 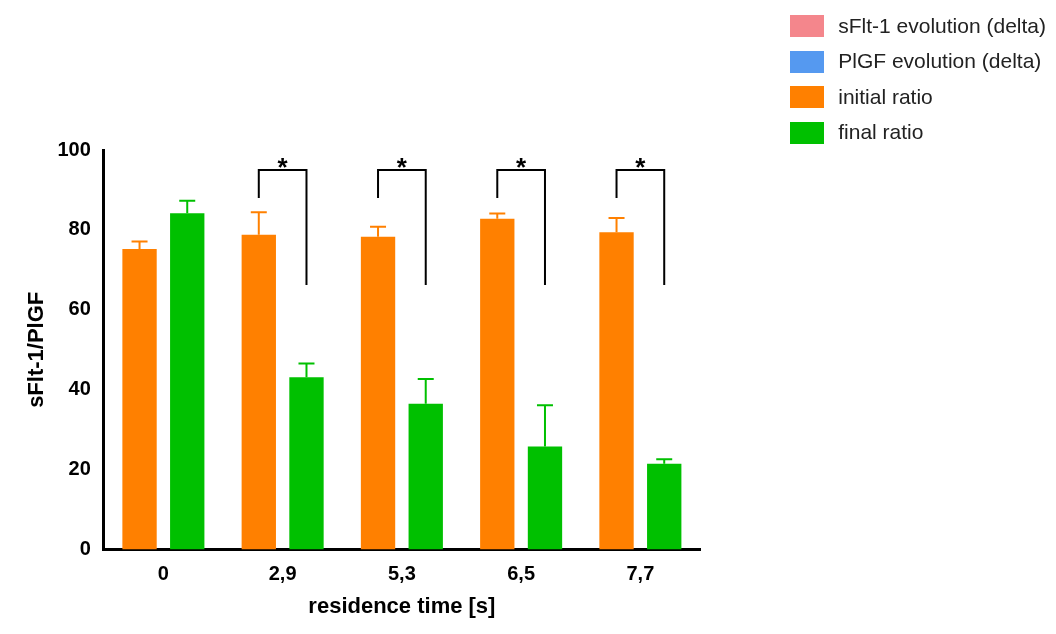 What do you see at coordinates (79, 388) in the screenshot?
I see `y-tick-label: 40` at bounding box center [79, 388].